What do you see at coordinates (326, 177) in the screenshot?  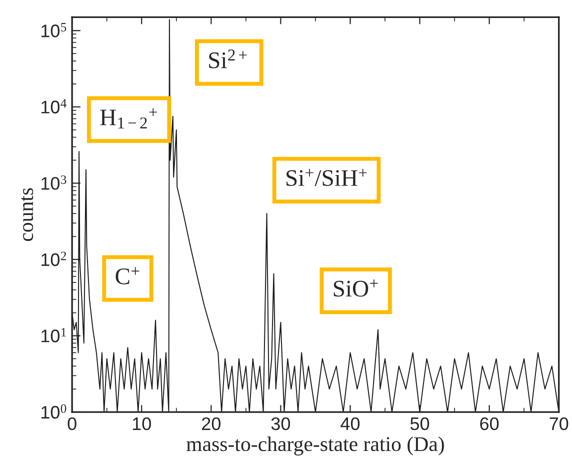 I see `annotation: Si$^{+}$/SiH$^{+}$` at bounding box center [326, 177].